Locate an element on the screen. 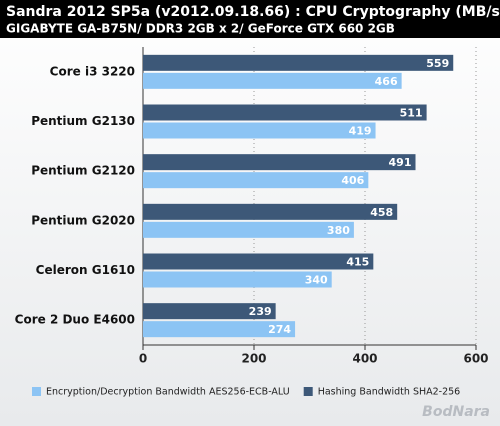 This screenshot has height=426, width=500. value-label: 458 is located at coordinates (381, 212).